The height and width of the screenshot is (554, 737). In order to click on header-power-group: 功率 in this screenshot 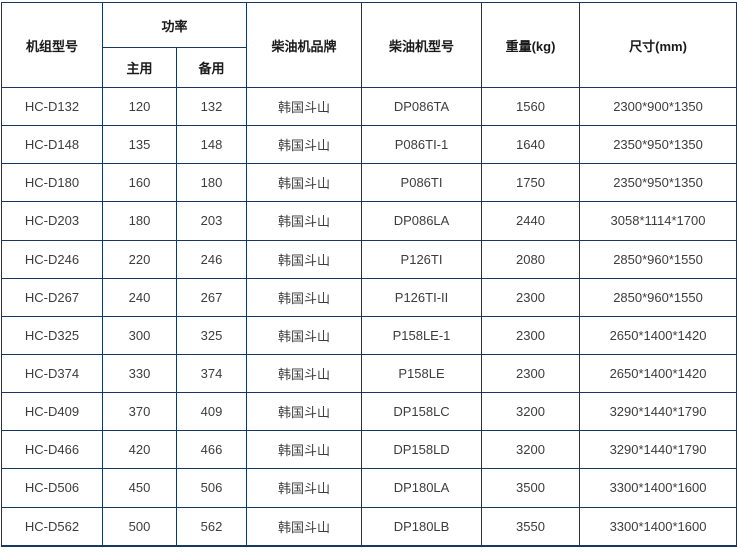, I will do `click(174, 25)`.